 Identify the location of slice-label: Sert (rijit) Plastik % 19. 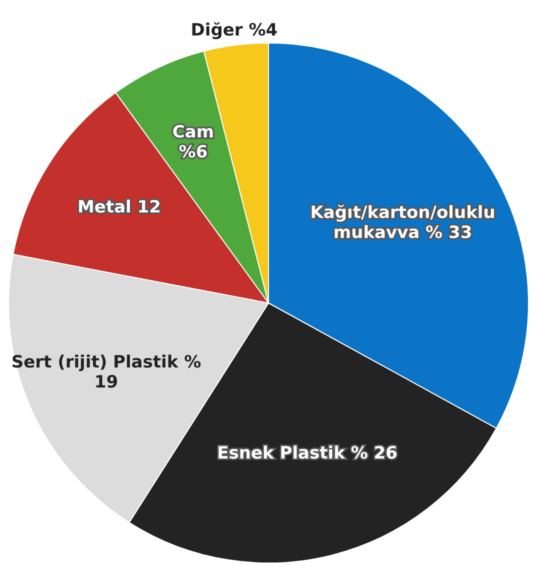
(106, 372).